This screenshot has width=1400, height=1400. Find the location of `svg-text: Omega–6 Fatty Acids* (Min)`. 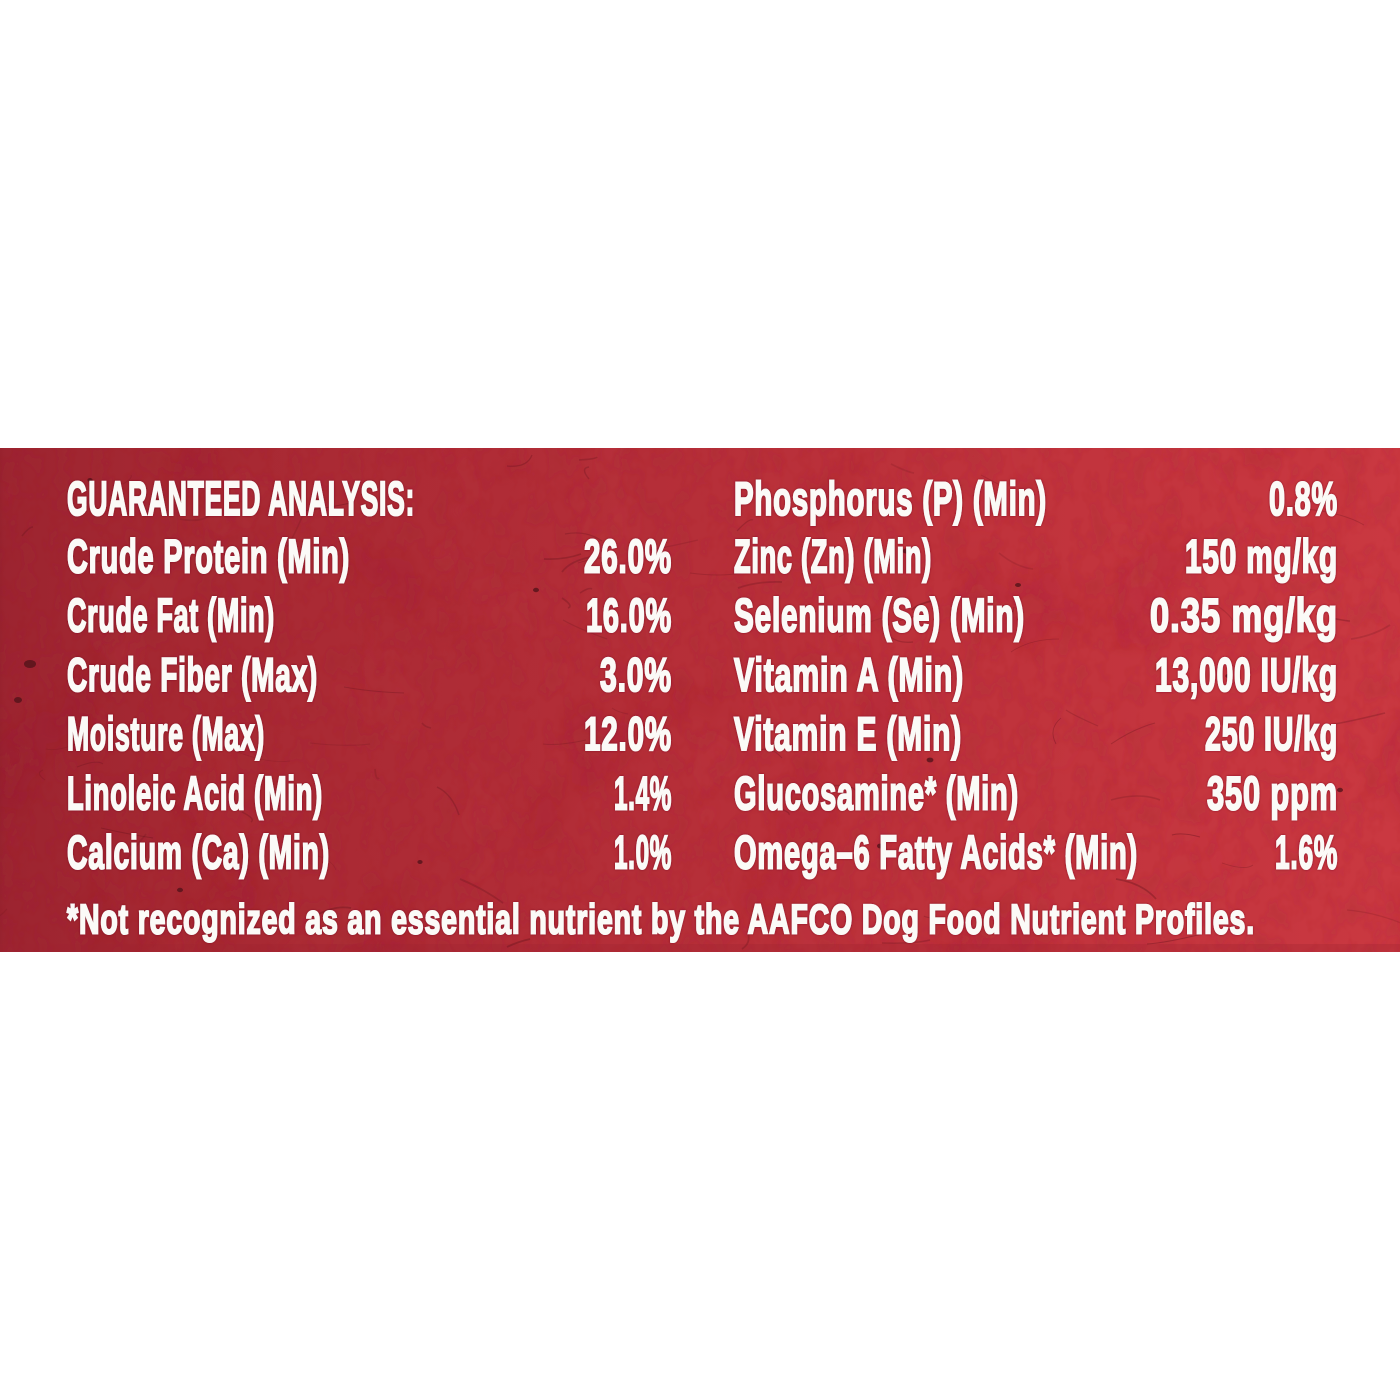

svg-text: Omega–6 Fatty Acids* (Min) is located at coordinates (936, 852).